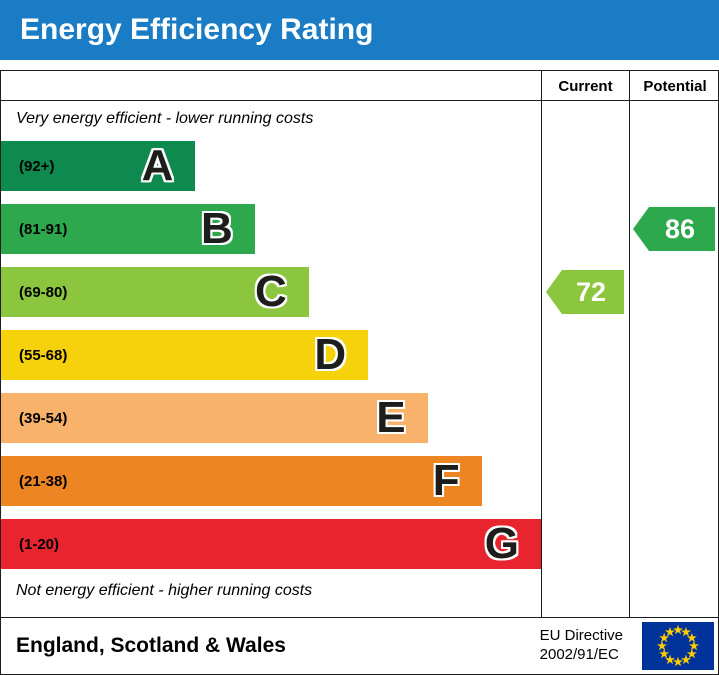 Image resolution: width=719 pixels, height=675 pixels. I want to click on band-row: (1-20) G, so click(271, 544).